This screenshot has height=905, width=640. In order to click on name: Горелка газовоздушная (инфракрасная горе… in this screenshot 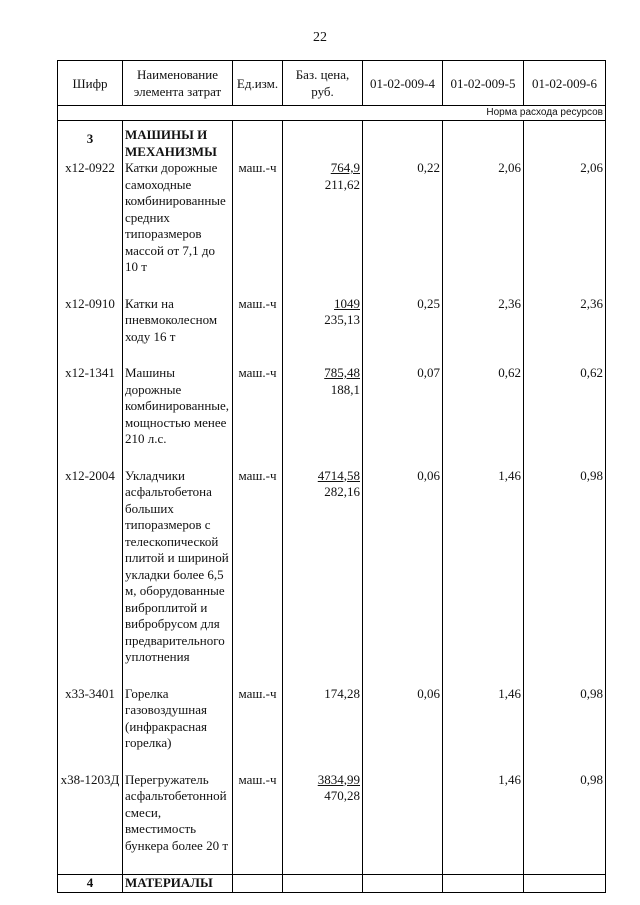, I will do `click(177, 728)`.